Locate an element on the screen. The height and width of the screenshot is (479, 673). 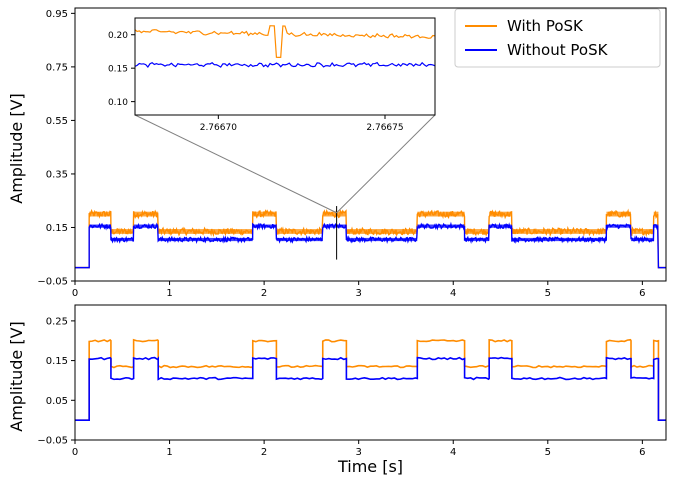
inset-y-ticks: 0.10 0.15 0.20 is located at coordinates (121, 69).